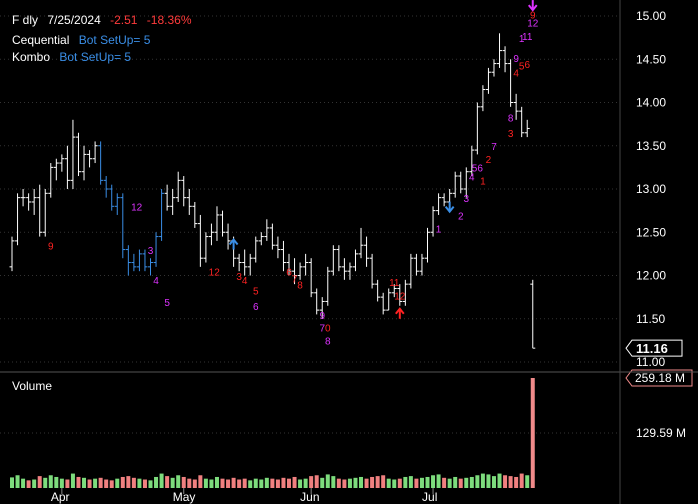  Describe the element at coordinates (466, 199) in the screenshot. I see `setup-count-label: 3` at that location.